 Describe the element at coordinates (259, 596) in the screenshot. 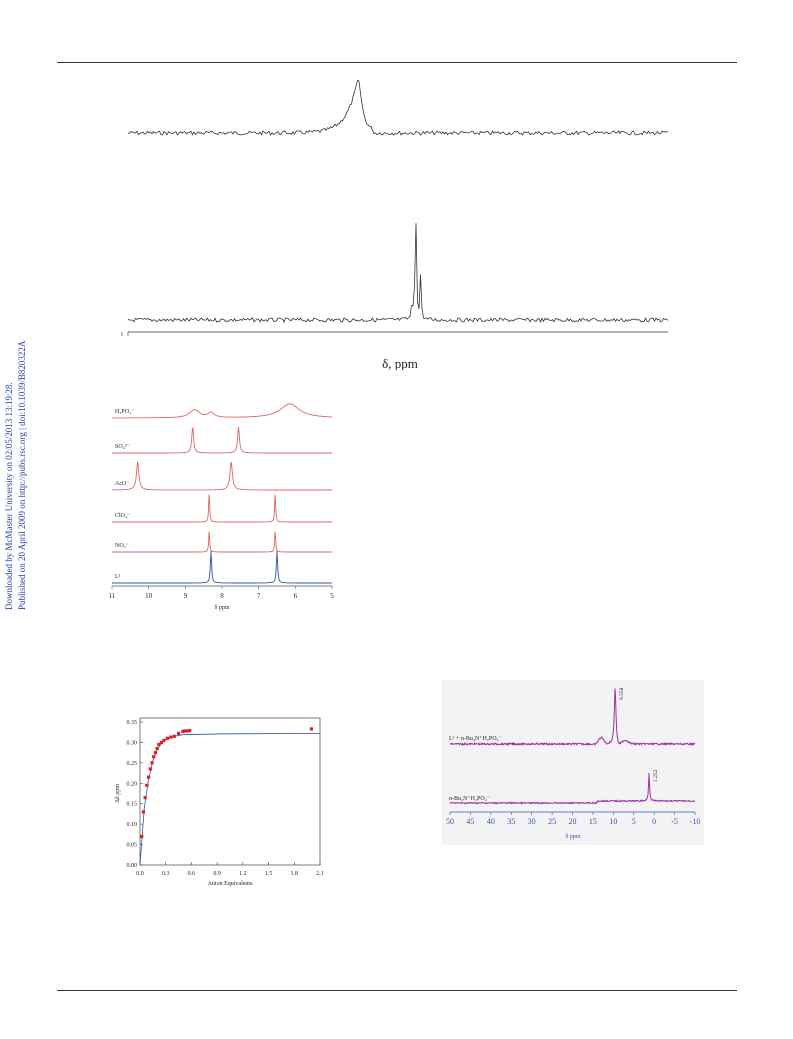

I see `x-tick-label: 7` at that location.